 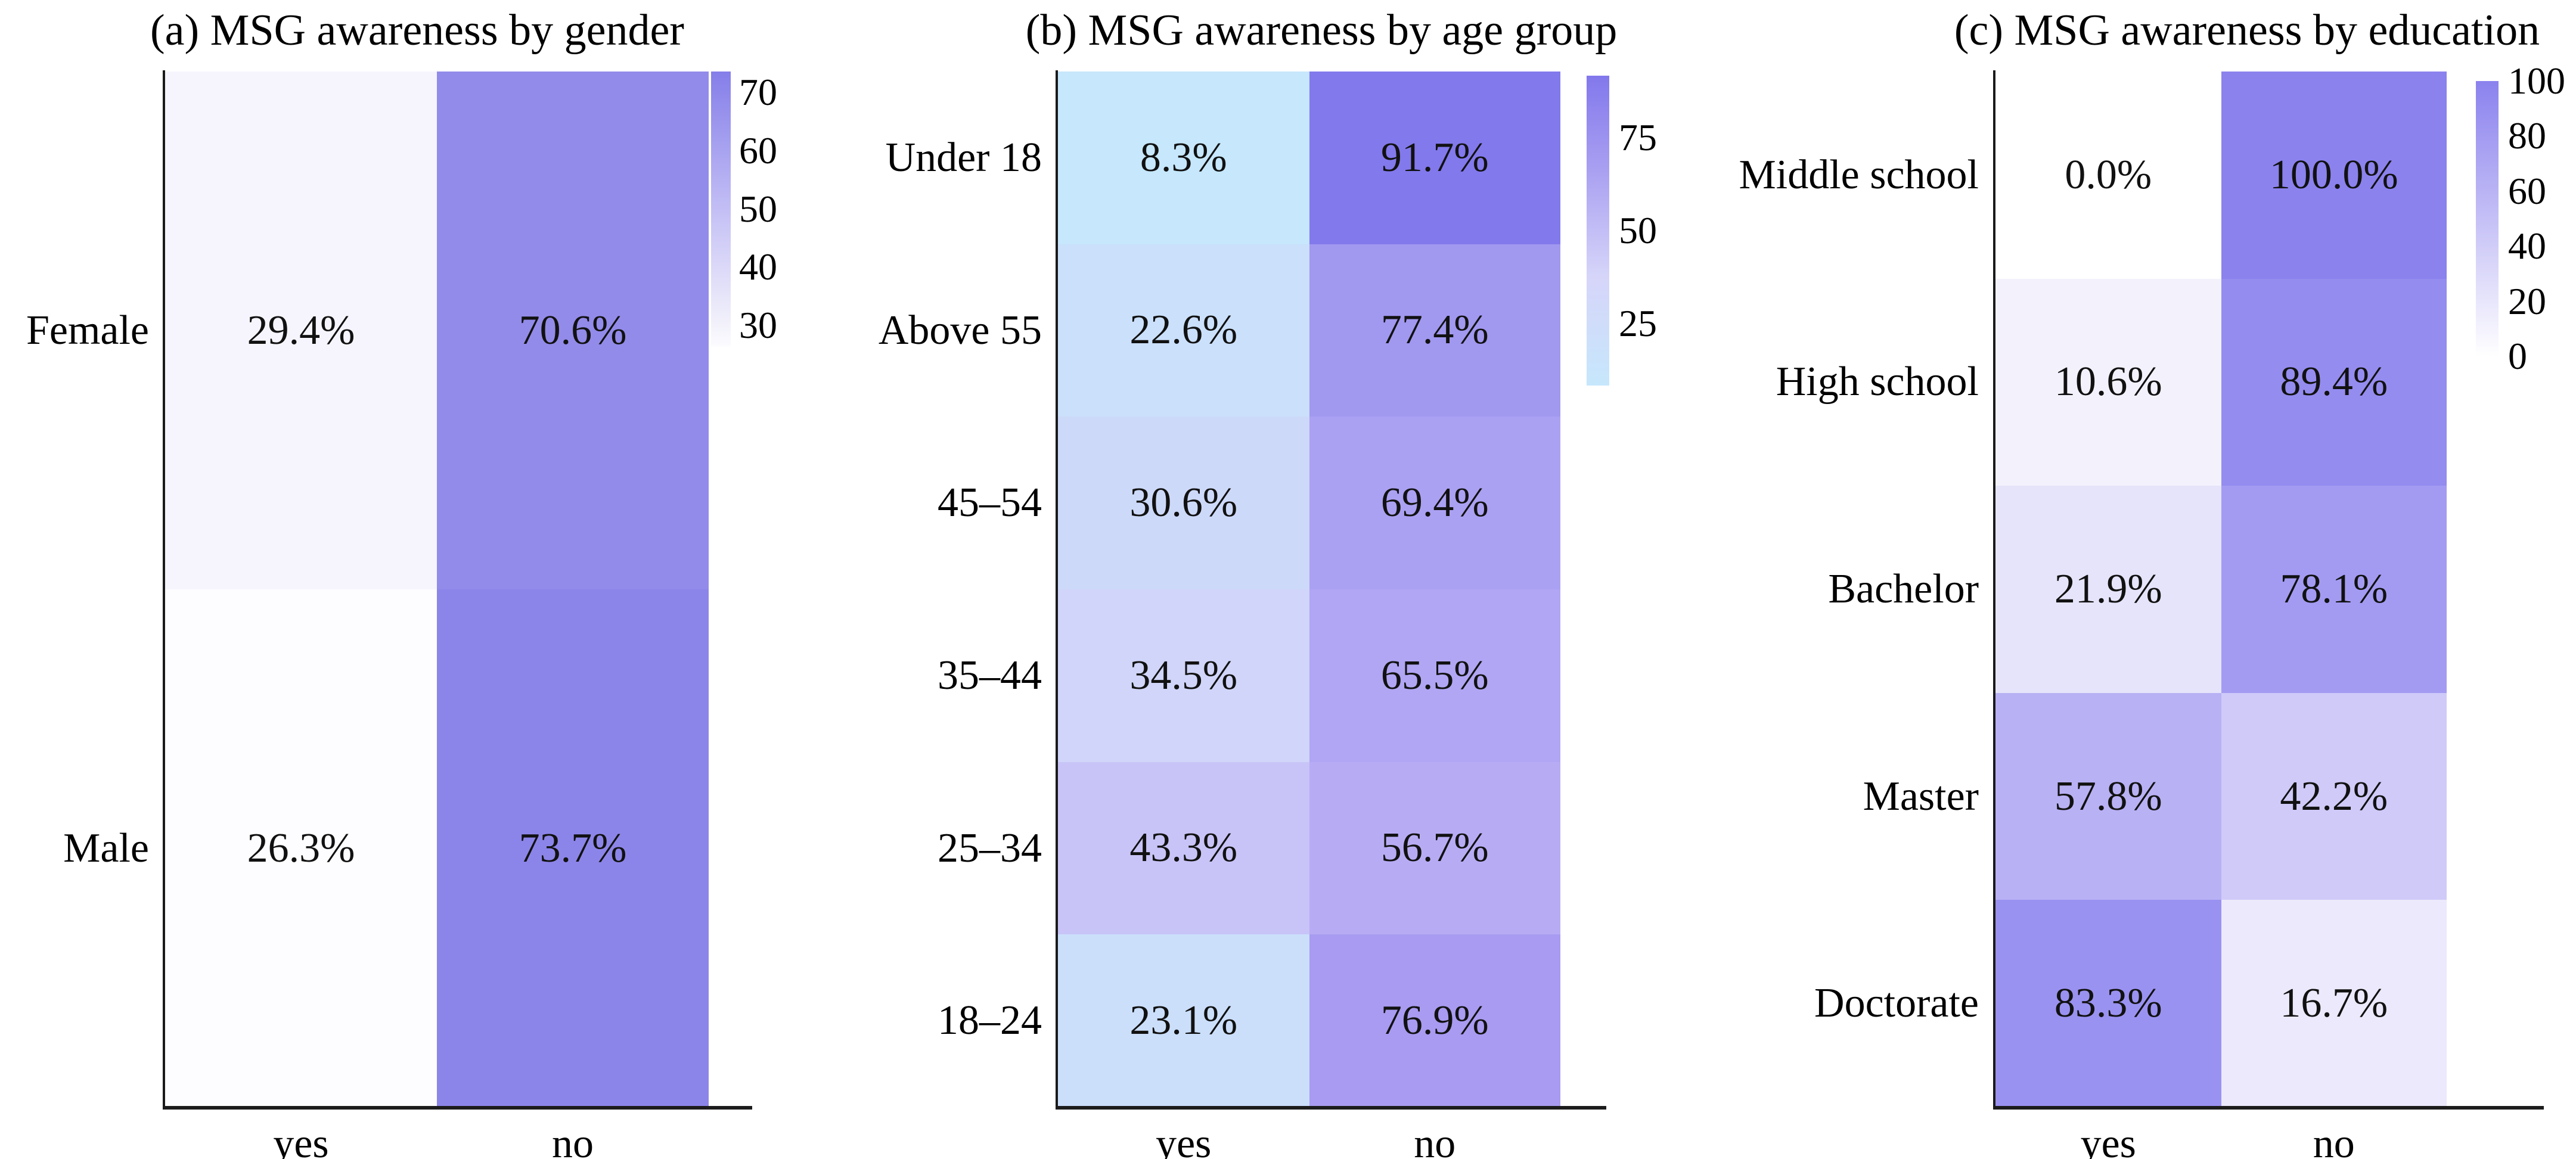 What do you see at coordinates (1598, 231) in the screenshot?
I see `panel-b-colorbar` at bounding box center [1598, 231].